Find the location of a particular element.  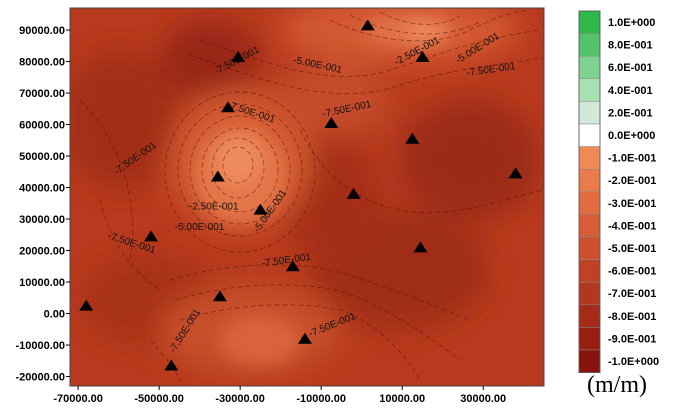

y-tick-label: 90000.00 is located at coordinates (42, 31).